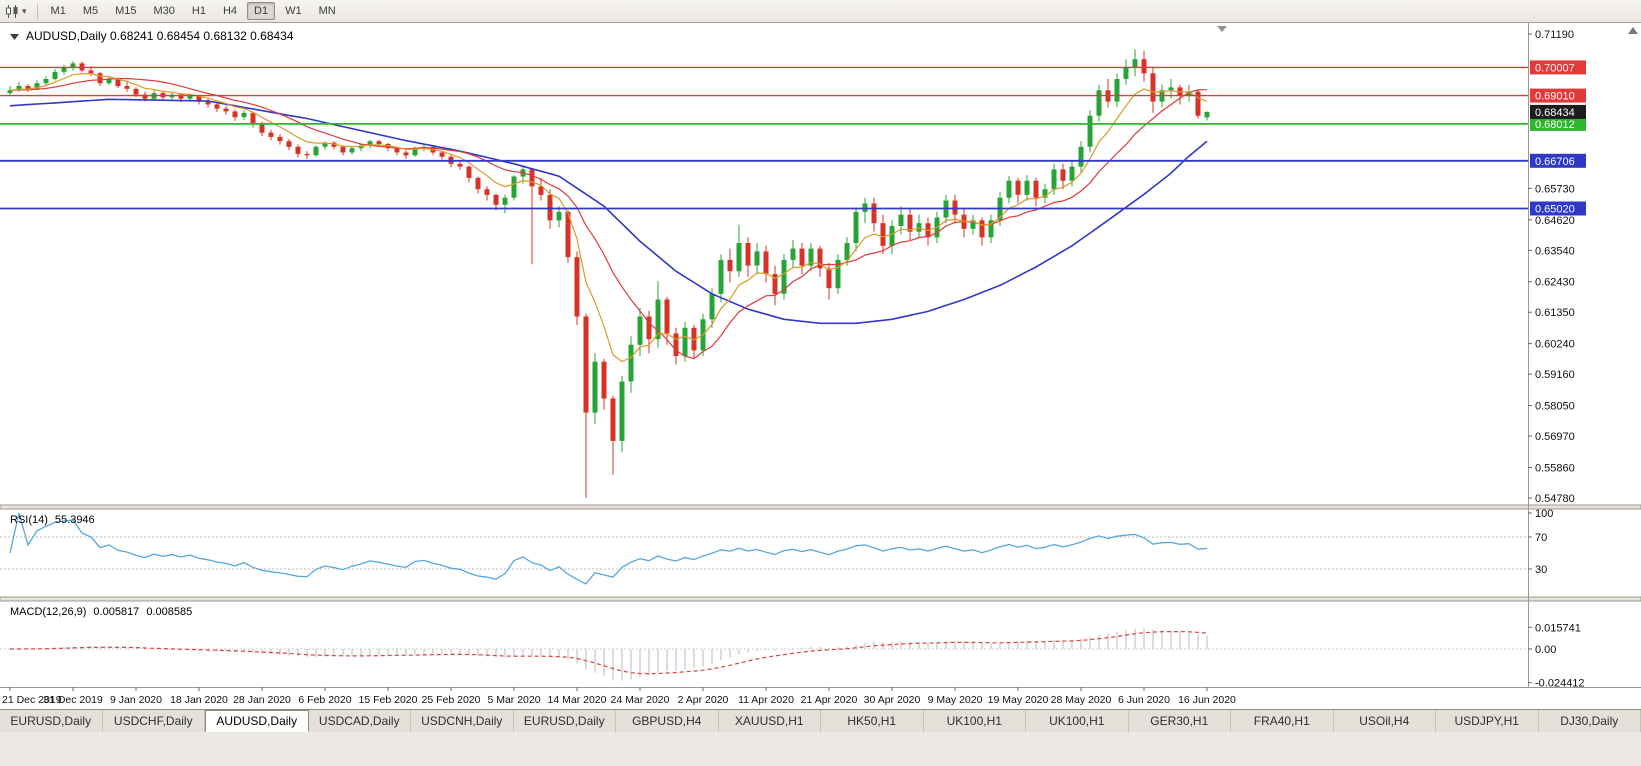 This screenshot has height=766, width=1641. I want to click on svg-text: 14 Mar 2020, so click(577, 700).